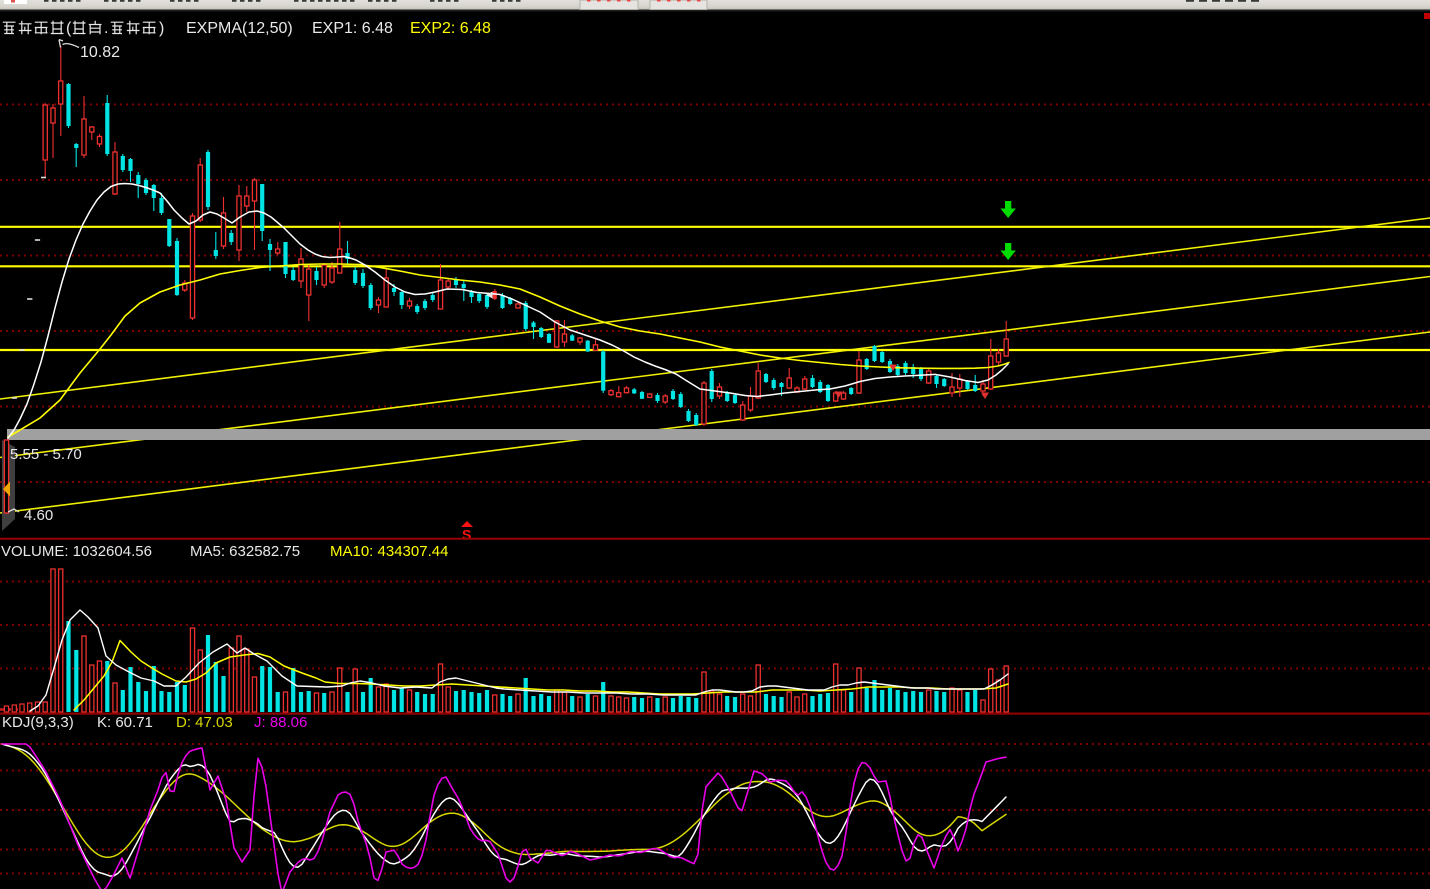  What do you see at coordinates (466, 535) in the screenshot?
I see `svg-text: S` at bounding box center [466, 535].